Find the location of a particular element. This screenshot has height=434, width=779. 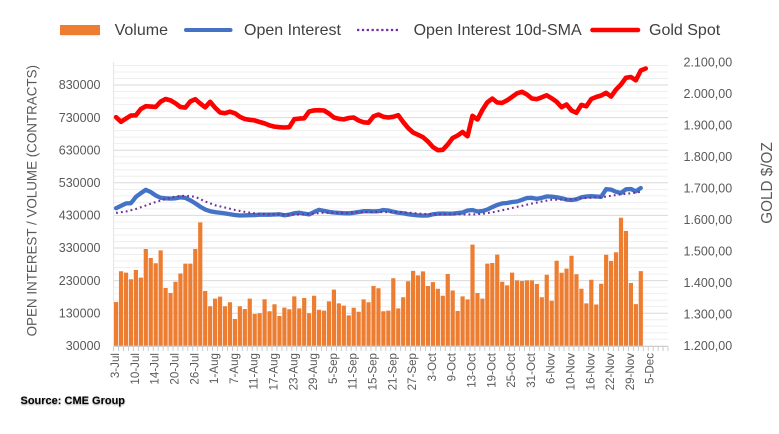

svg-text: 17-Aug is located at coordinates (273, 371).